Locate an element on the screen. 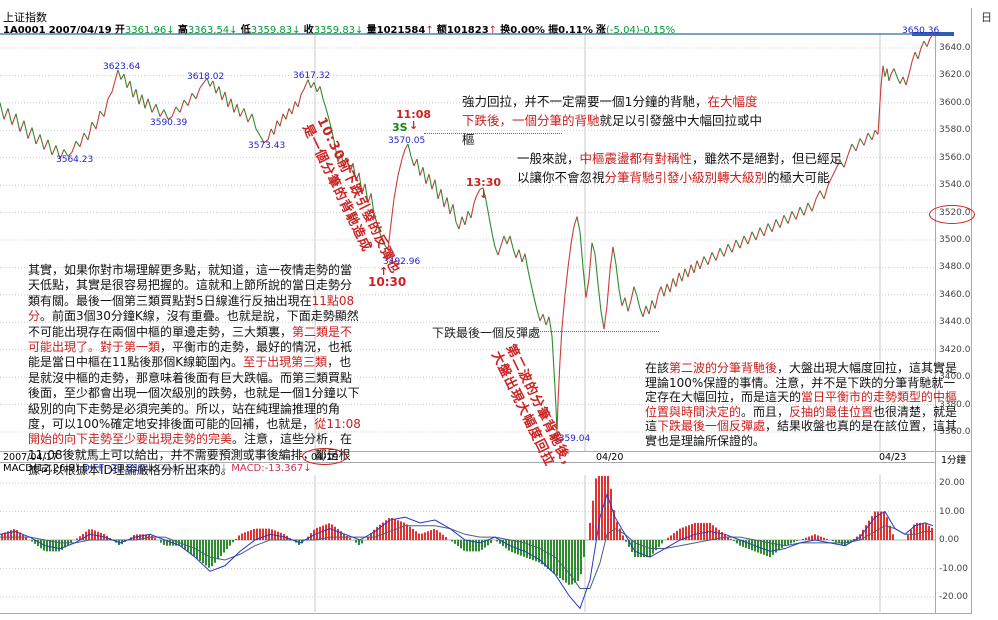 This screenshot has width=998, height=620. y-axis-tick-label: 3400.0 is located at coordinates (955, 377).